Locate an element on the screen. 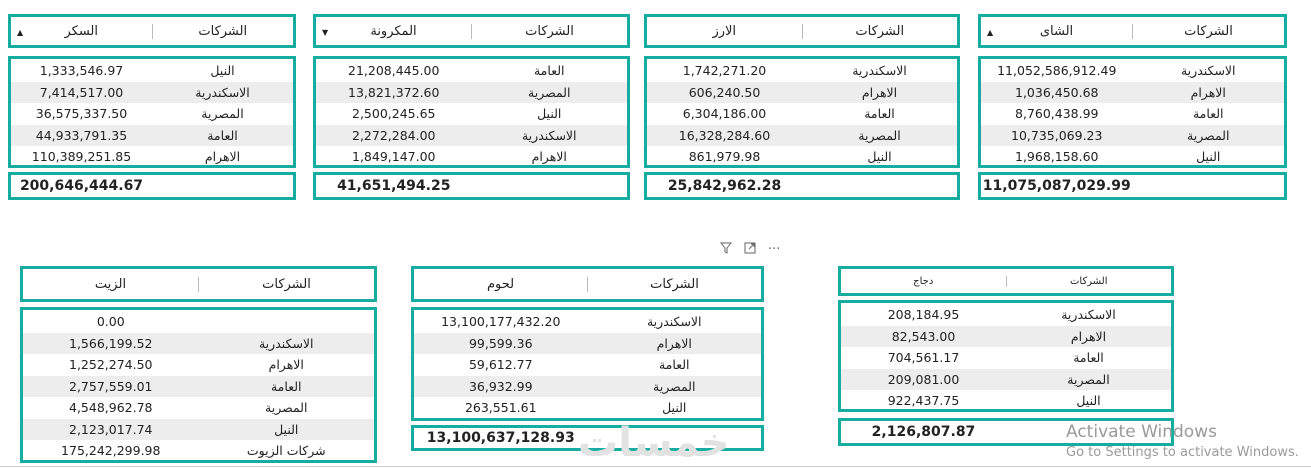 The width and height of the screenshot is (1311, 469). cell-value: 36,575,337.50 is located at coordinates (81, 114).